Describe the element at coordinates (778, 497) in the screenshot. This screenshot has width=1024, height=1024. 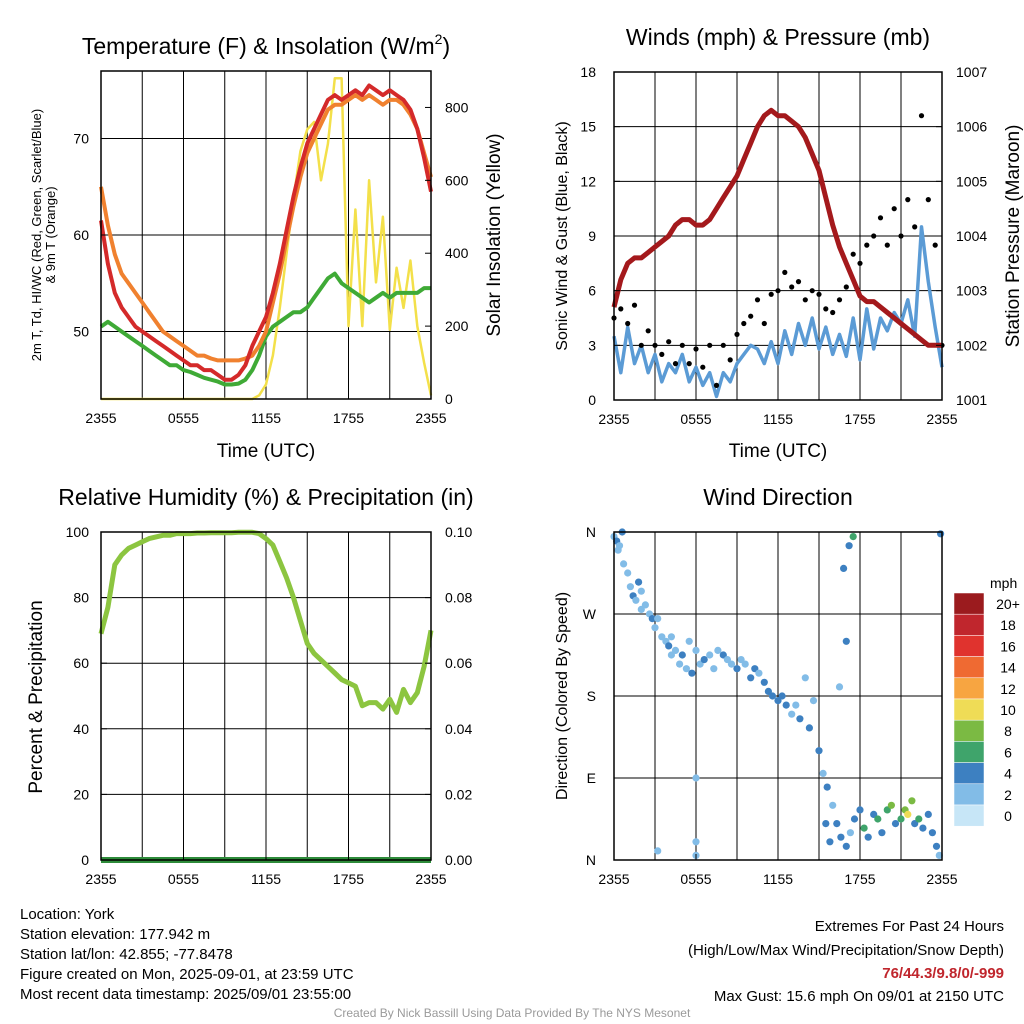
I see `dir-chart-title: Wind Direction` at that location.